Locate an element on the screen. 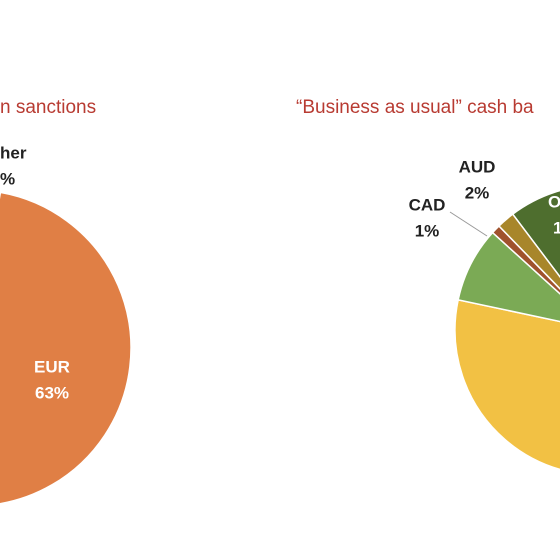  value-label: 1% is located at coordinates (427, 230).